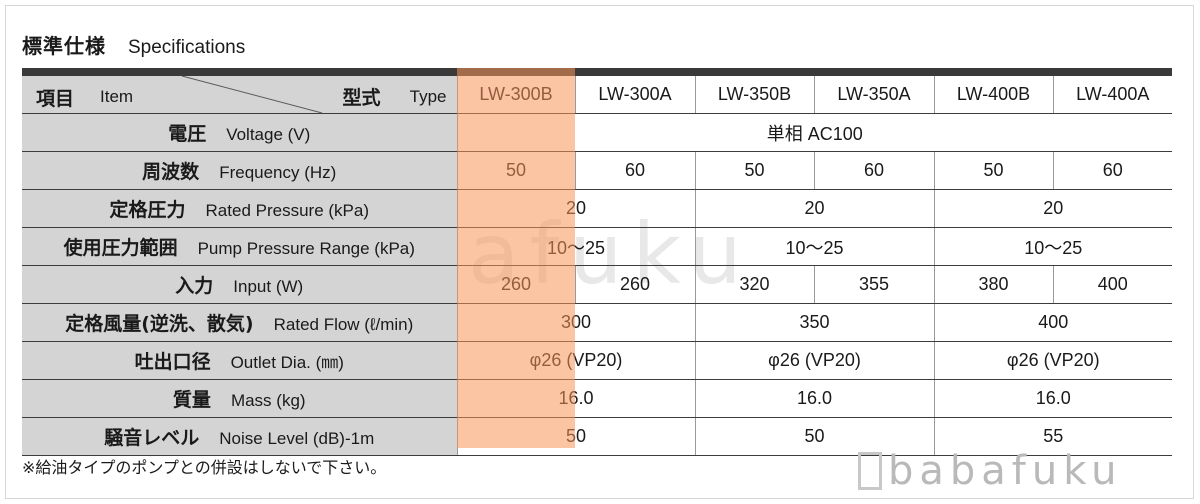 This screenshot has width=1200, height=504. What do you see at coordinates (873, 284) in the screenshot?
I see `input-cell: 355` at bounding box center [873, 284].